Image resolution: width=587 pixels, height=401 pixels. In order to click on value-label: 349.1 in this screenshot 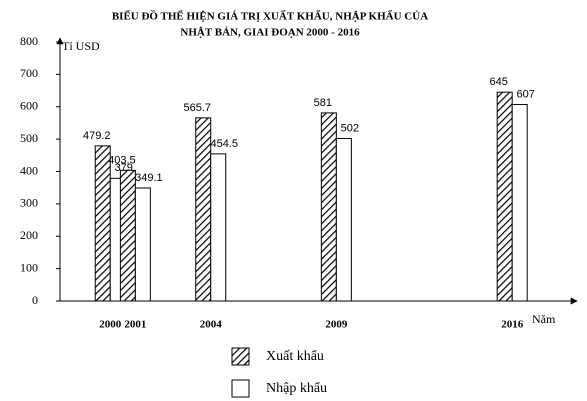, I will do `click(149, 178)`.